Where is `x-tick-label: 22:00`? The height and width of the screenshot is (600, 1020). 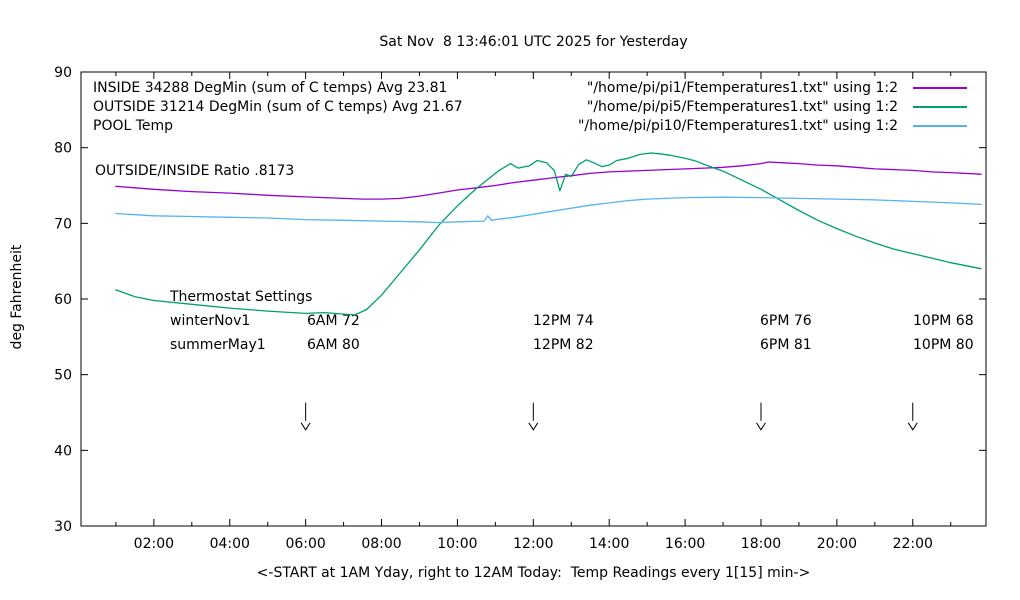
x-tick-label: 22:00 is located at coordinates (913, 544).